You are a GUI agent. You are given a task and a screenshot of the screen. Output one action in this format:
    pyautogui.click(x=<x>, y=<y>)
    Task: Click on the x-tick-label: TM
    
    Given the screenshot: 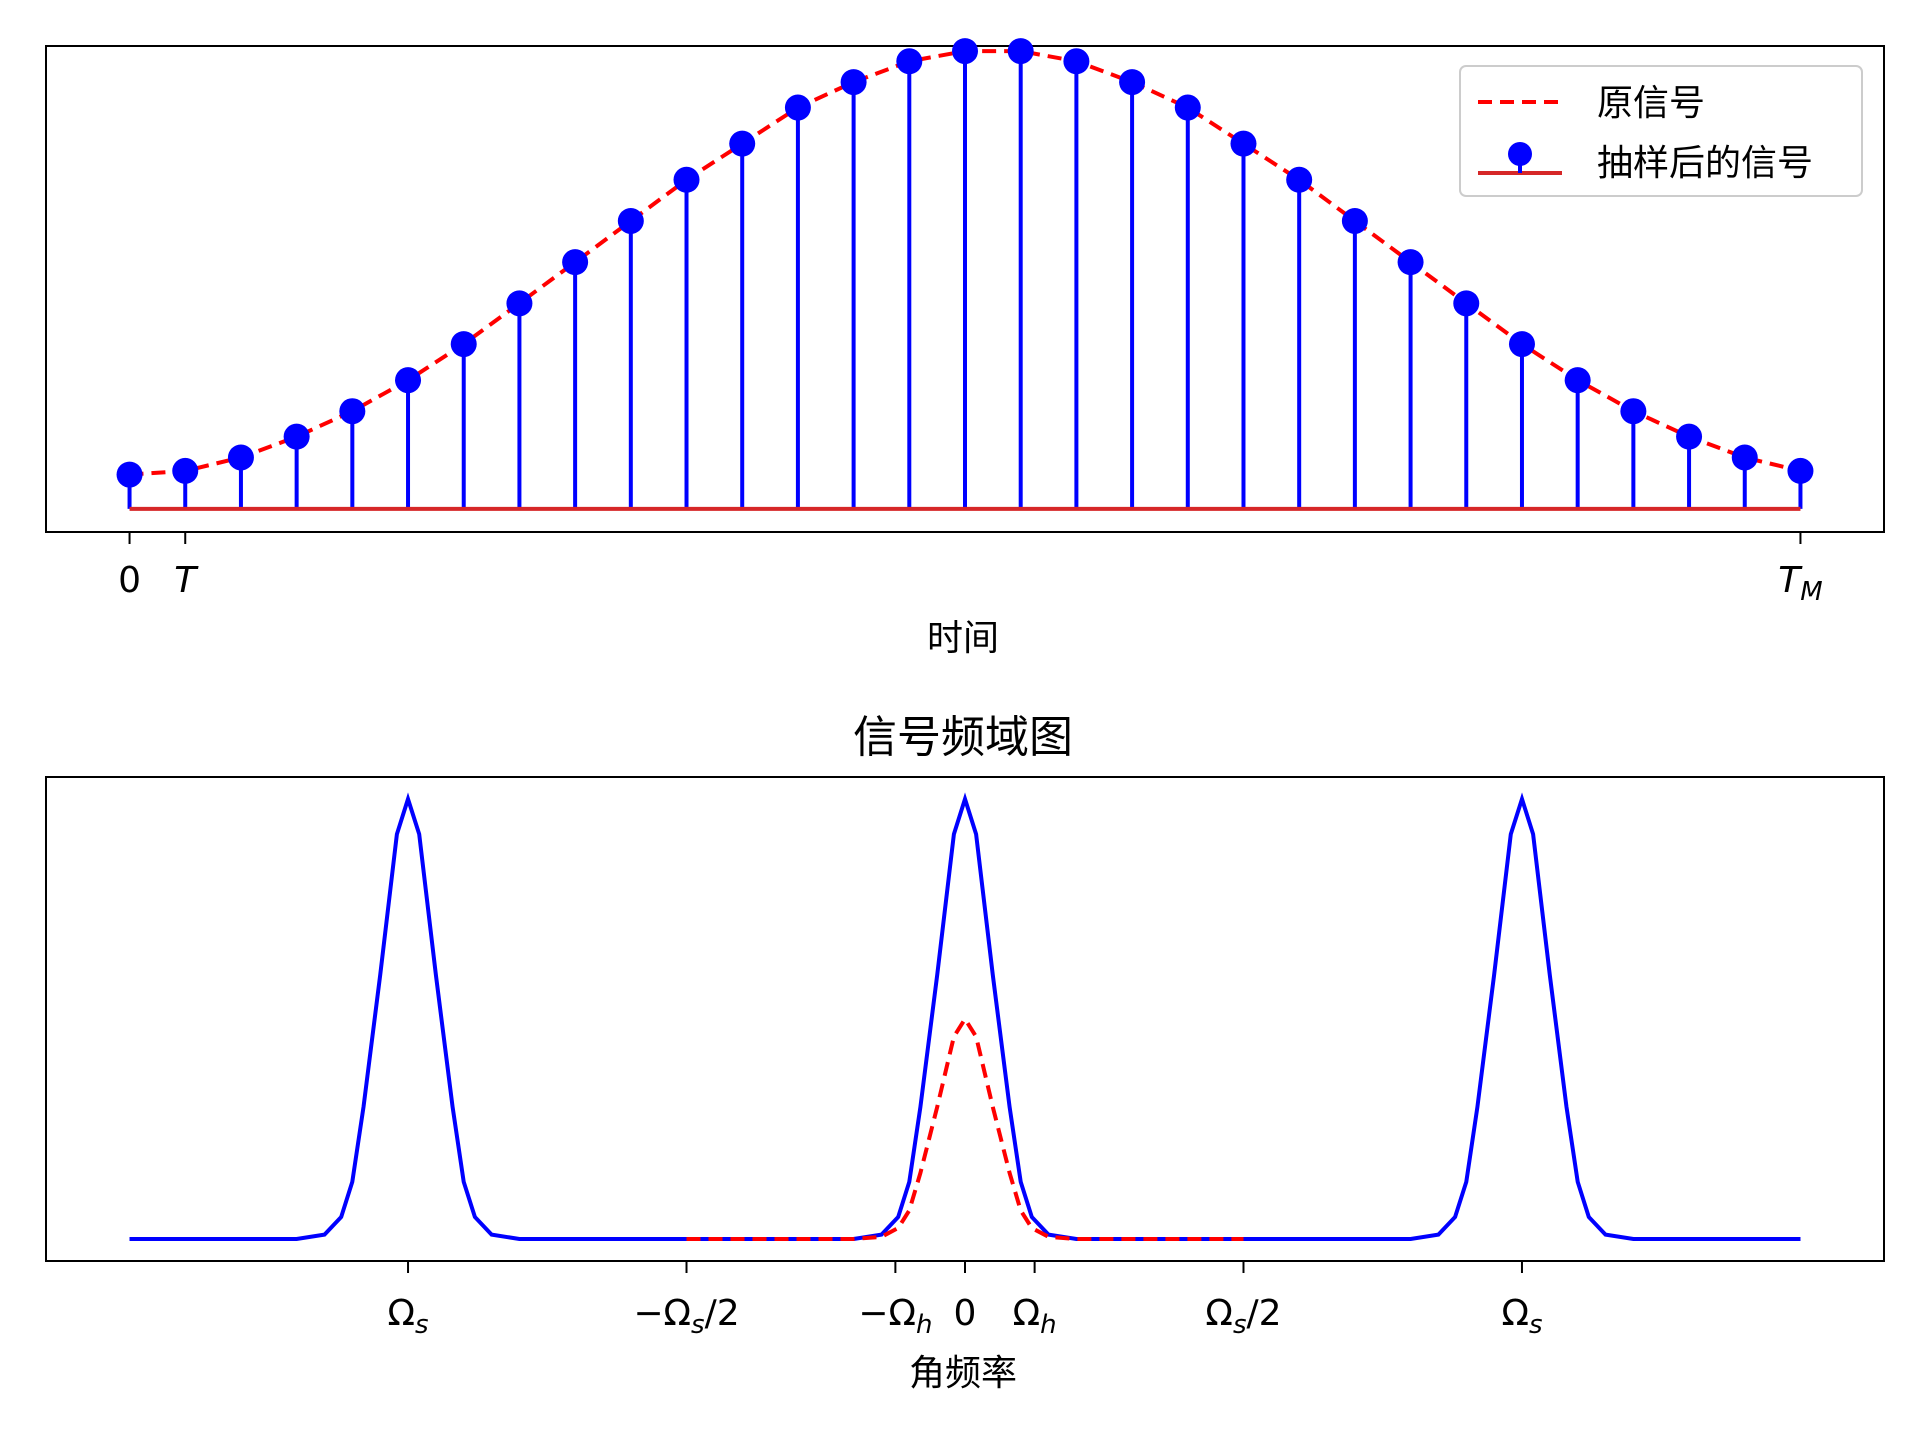 What is the action you would take?
    pyautogui.click(x=1800, y=583)
    